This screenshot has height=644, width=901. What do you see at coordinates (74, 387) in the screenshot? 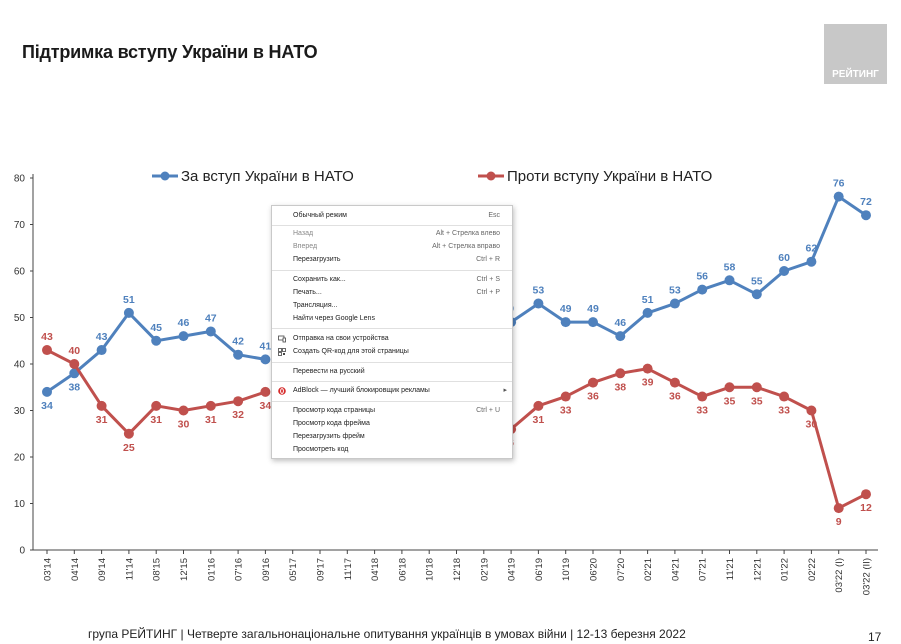
I see `data-label: 38` at bounding box center [74, 387].